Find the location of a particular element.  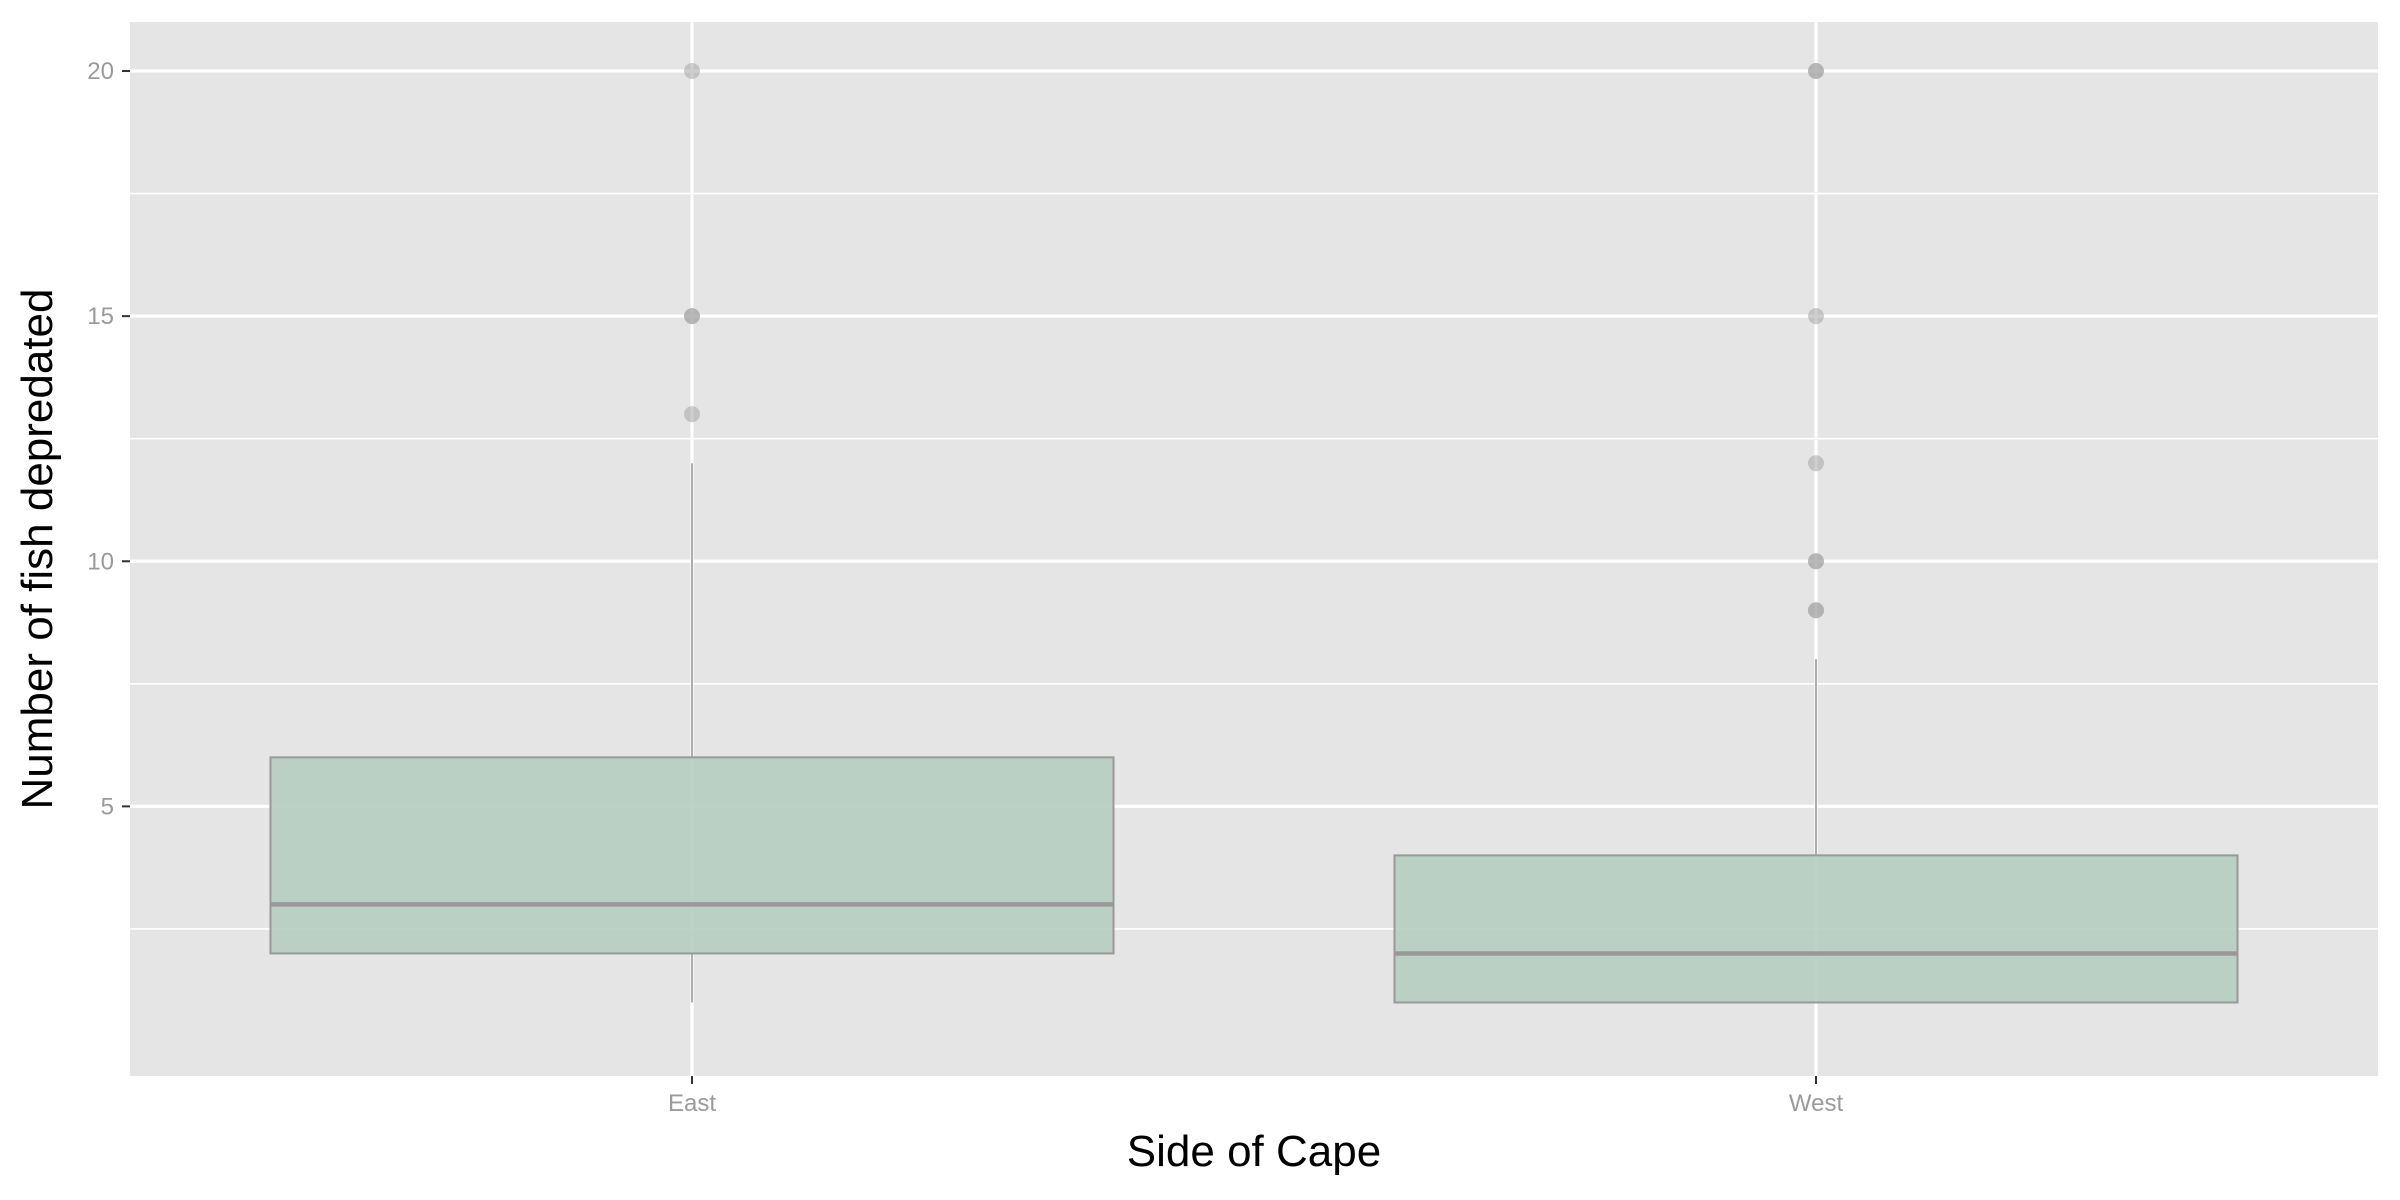

y-tick-label: 20 is located at coordinates (100, 71).